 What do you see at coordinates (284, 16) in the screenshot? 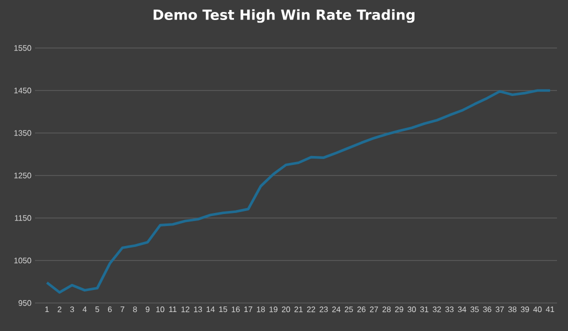
I see `chart-title: Demo Test High Win Rate Trading` at bounding box center [284, 16].